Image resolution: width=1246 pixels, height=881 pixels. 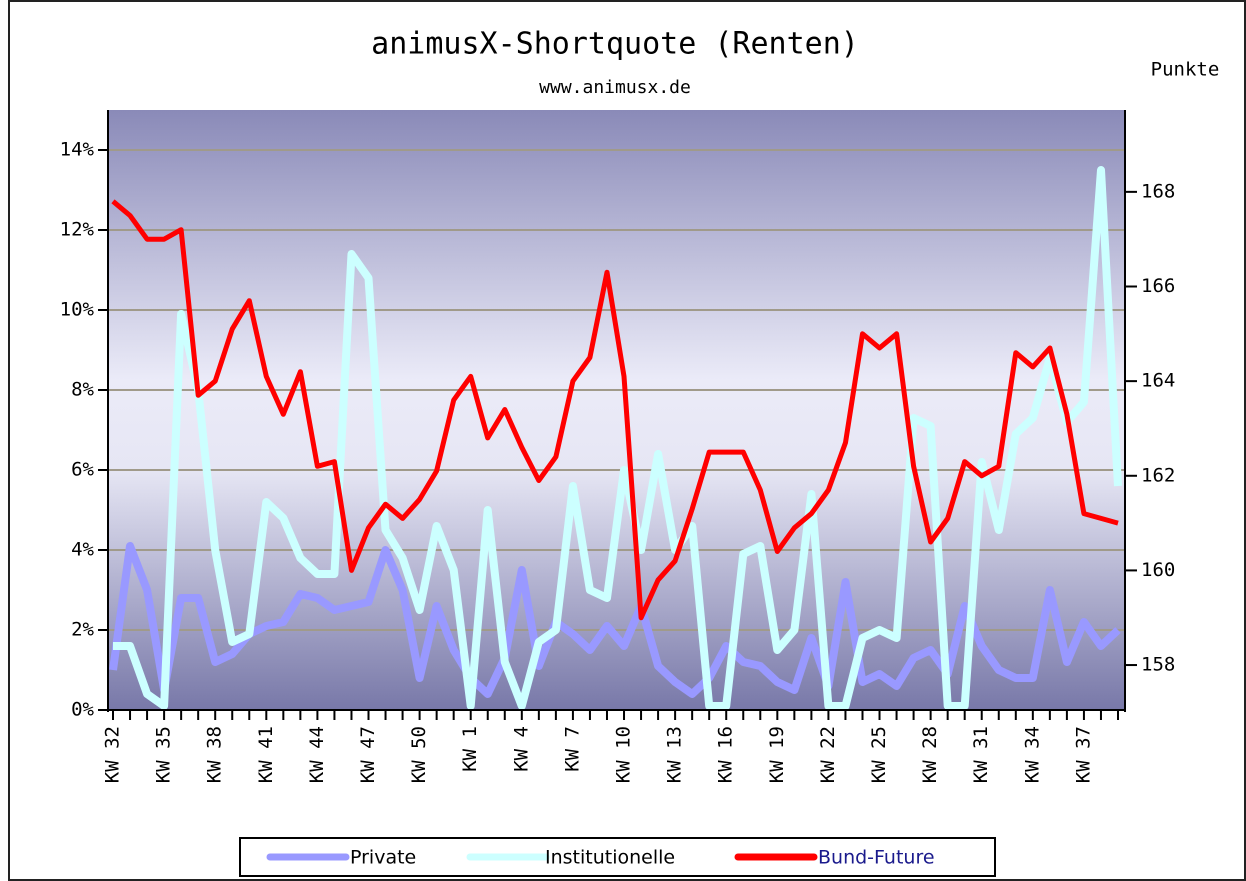 I want to click on y-tick-label: 6%, so click(x=82, y=470).